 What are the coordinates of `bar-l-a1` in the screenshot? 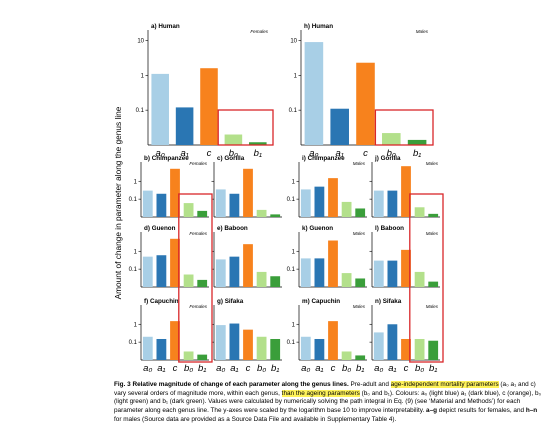 It's located at (392, 273).